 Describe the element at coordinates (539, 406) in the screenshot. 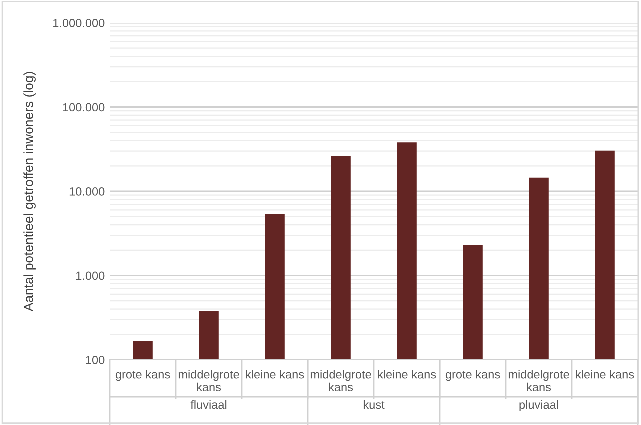

I see `text: pluviaal` at that location.